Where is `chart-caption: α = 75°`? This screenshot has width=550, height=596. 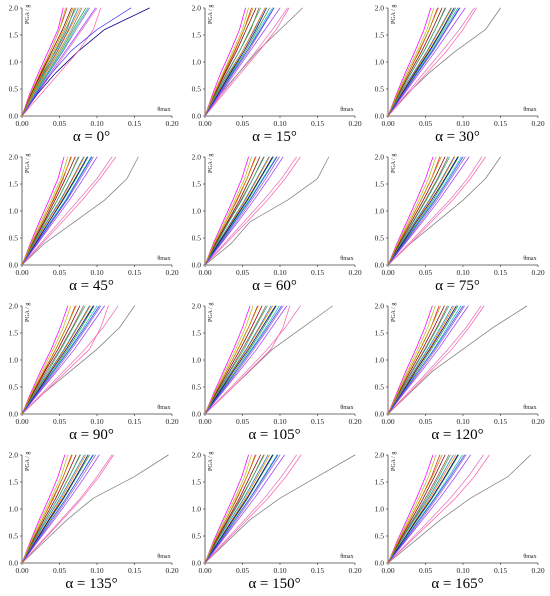
chart-caption: α = 75° is located at coordinates (457, 286).